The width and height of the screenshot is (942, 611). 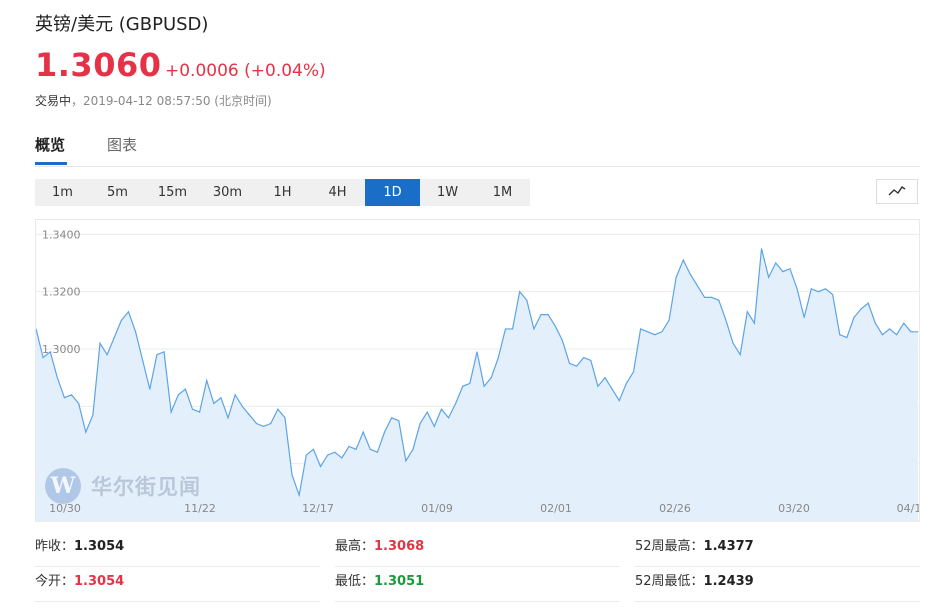 I want to click on stat-low: 最低：1.3051, so click(x=379, y=582).